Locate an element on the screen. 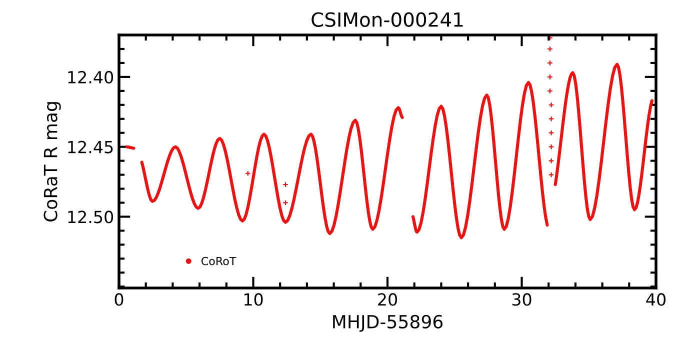 The width and height of the screenshot is (695, 340). x-tick-label: 0 is located at coordinates (119, 299).